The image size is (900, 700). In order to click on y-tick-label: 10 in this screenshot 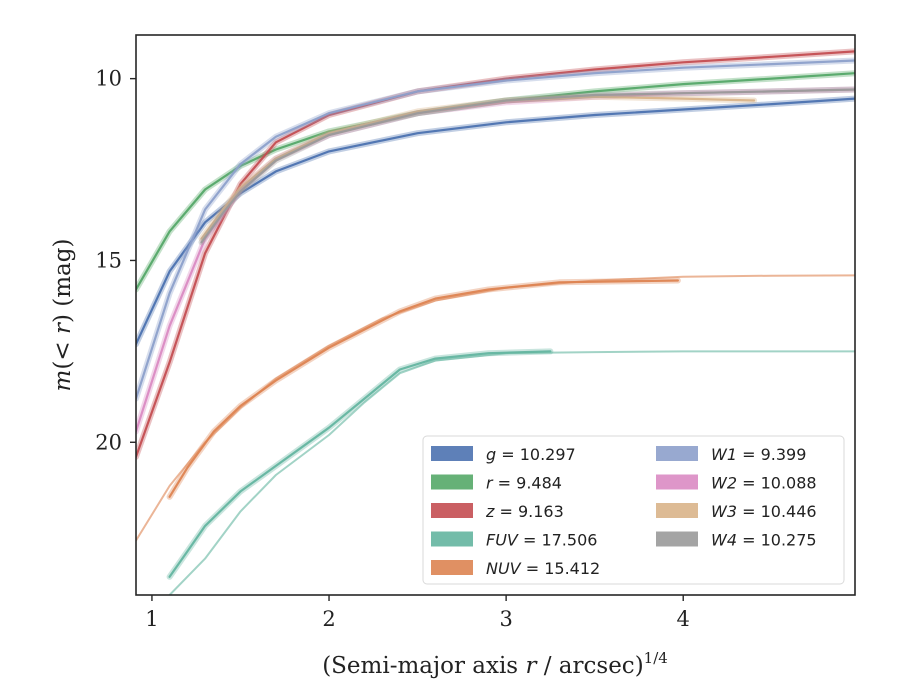, I will do `click(108, 79)`.